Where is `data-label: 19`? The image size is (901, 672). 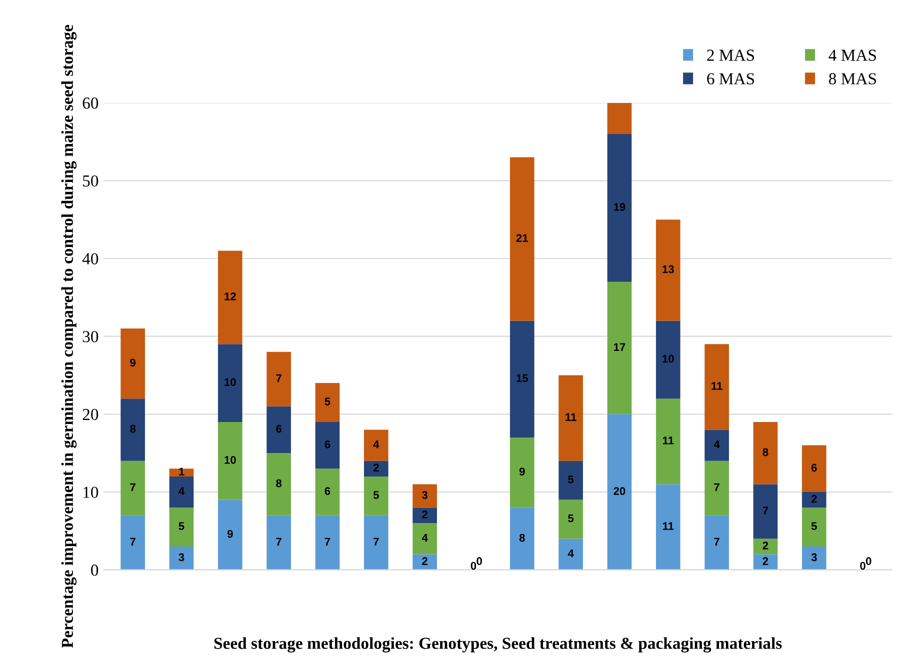 data-label: 19 is located at coordinates (620, 207).